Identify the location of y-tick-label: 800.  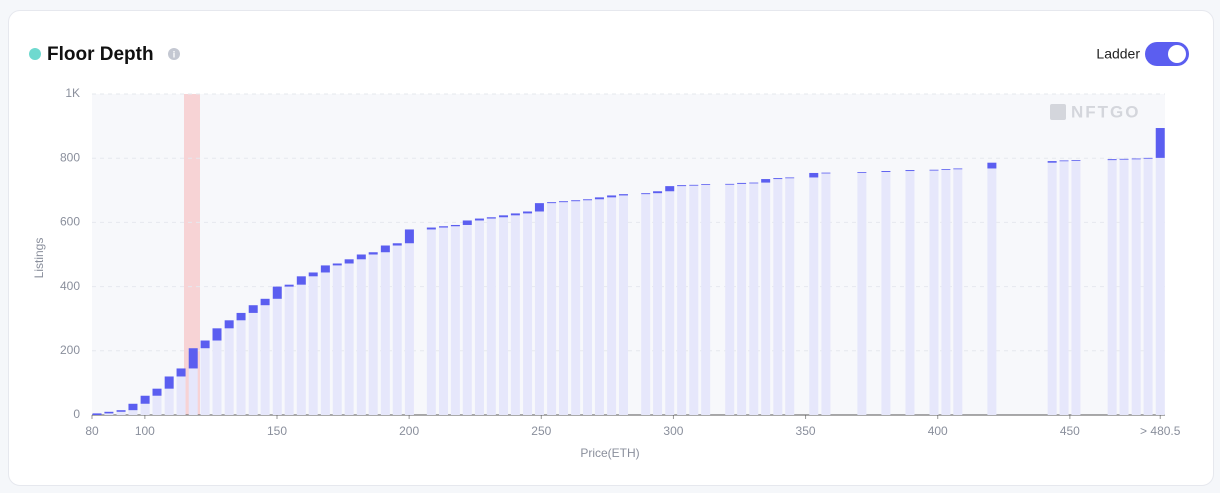
(70, 157).